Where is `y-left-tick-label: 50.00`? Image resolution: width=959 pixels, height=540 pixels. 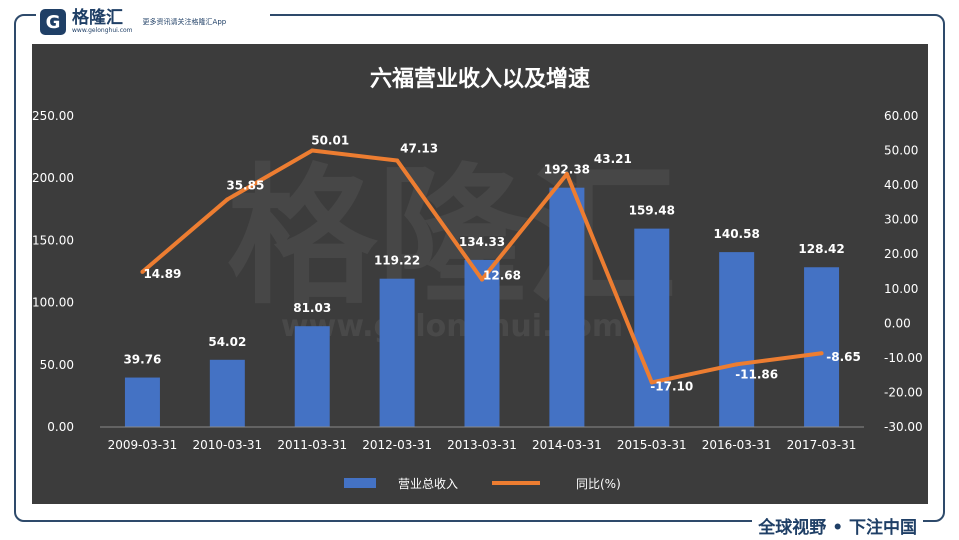
y-left-tick-label: 50.00 is located at coordinates (57, 365).